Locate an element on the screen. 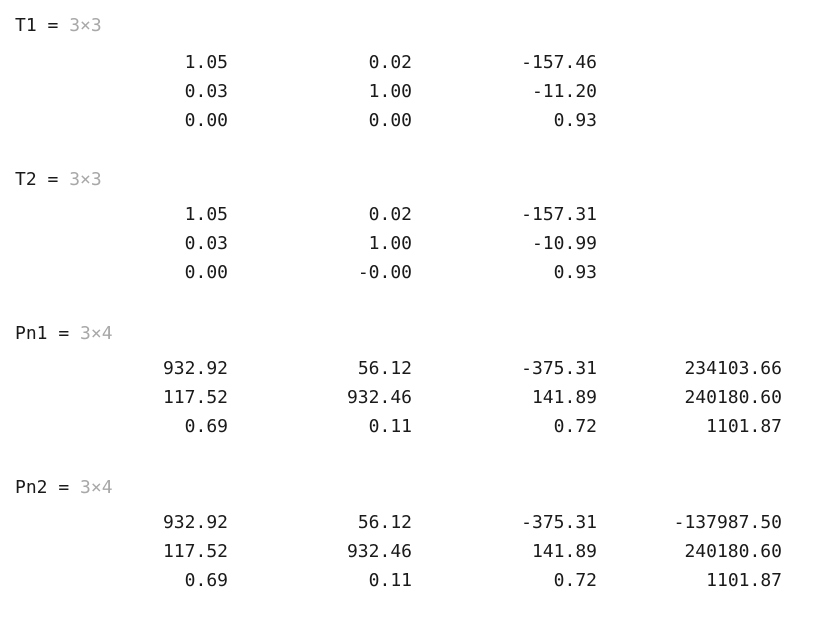 This screenshot has height=622, width=826. matrix-row: 0.03 1.00 -10.99 is located at coordinates (413, 243).